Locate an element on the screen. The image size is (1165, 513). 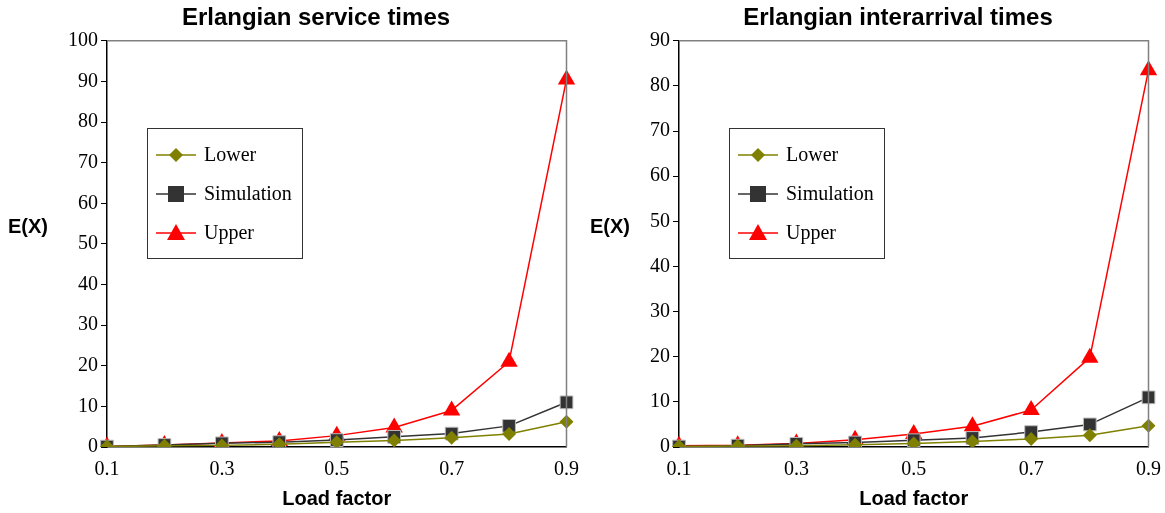
chart-title: Erlangian service times is located at coordinates (316, 17).